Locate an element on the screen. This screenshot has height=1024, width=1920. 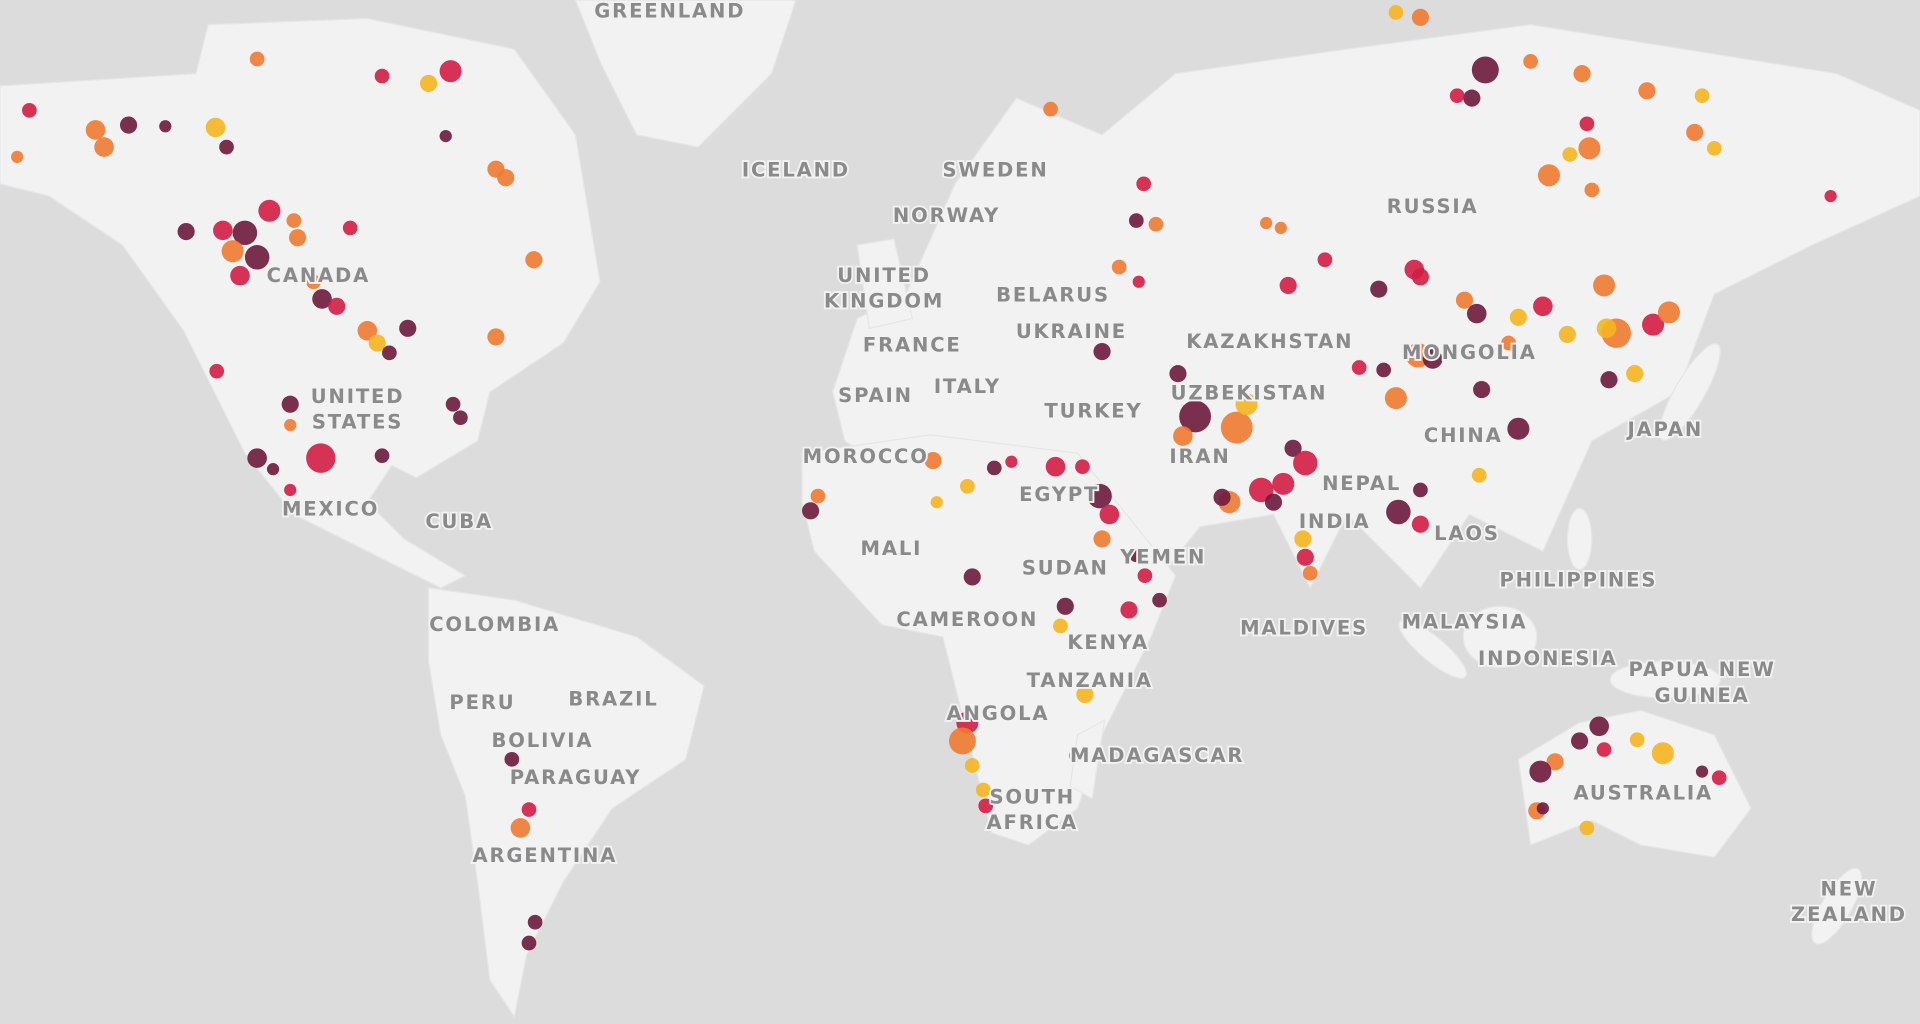
country-label: MONGOLIA is located at coordinates (1469, 352).